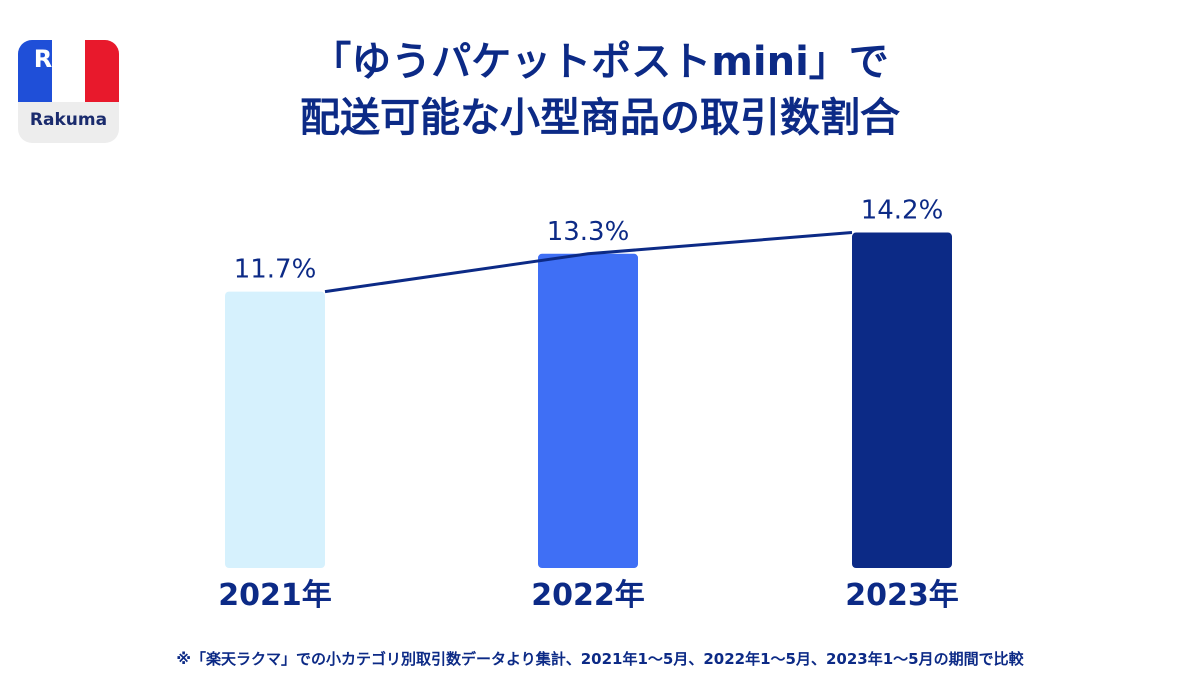 This screenshot has width=1200, height=700. I want to click on chart-title: 「ゆうパケットポストmini」で, so click(600, 62).